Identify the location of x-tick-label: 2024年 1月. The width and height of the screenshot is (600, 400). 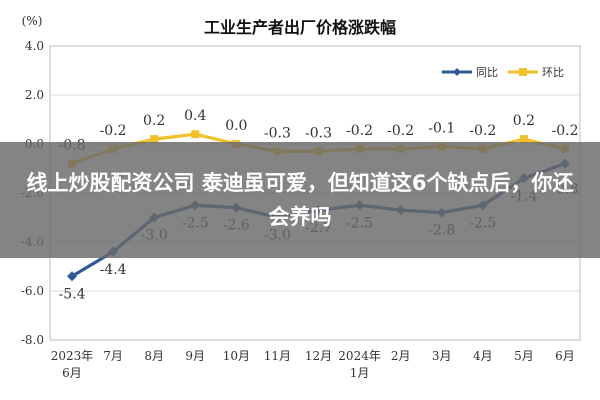
(359, 364).